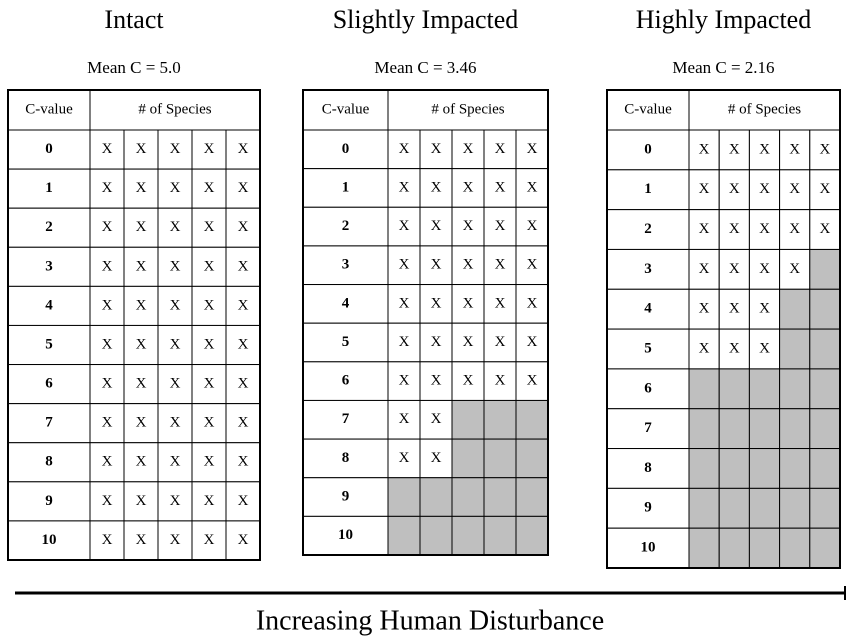  Describe the element at coordinates (425, 67) in the screenshot. I see `panel-subtitle: Mean C = 3.46` at that location.